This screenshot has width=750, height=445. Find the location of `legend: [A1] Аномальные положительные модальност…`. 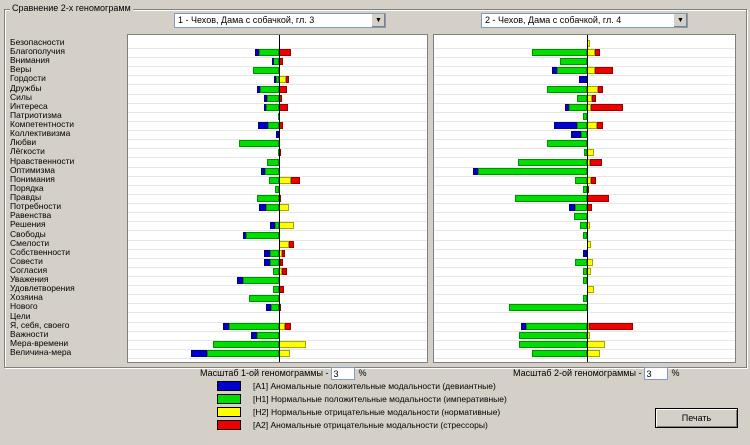

legend: [A1] Аномальные положительные модальност… is located at coordinates (362, 406).